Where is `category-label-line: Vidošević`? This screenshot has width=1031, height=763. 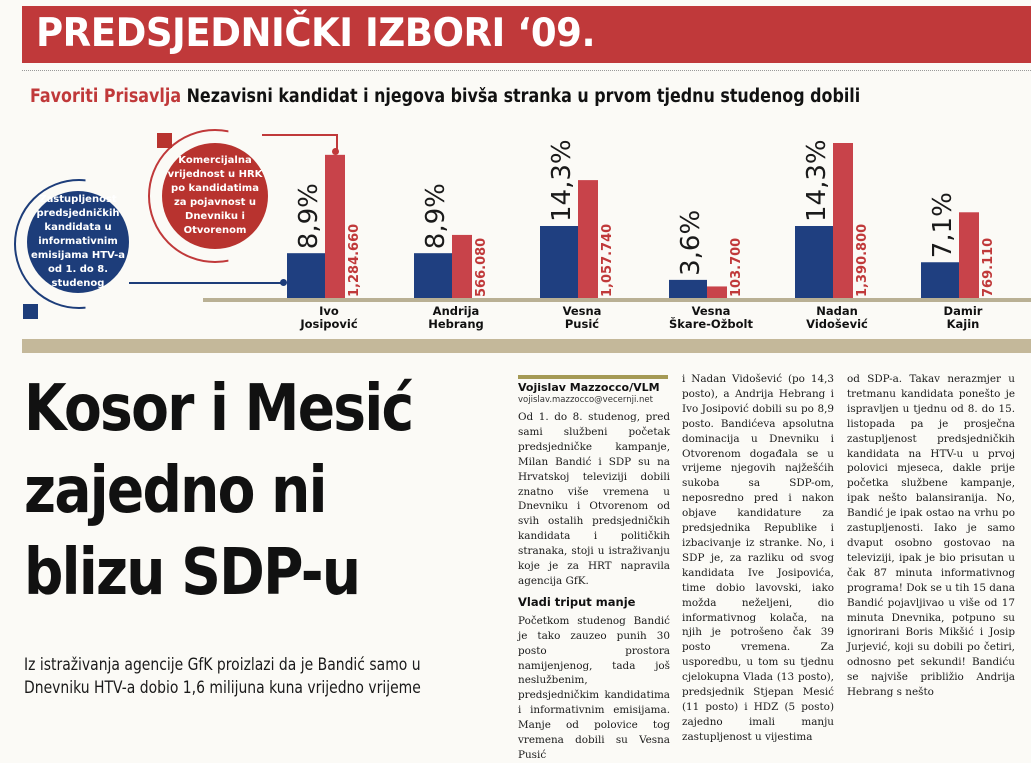 category-label-line: Vidošević is located at coordinates (837, 324).